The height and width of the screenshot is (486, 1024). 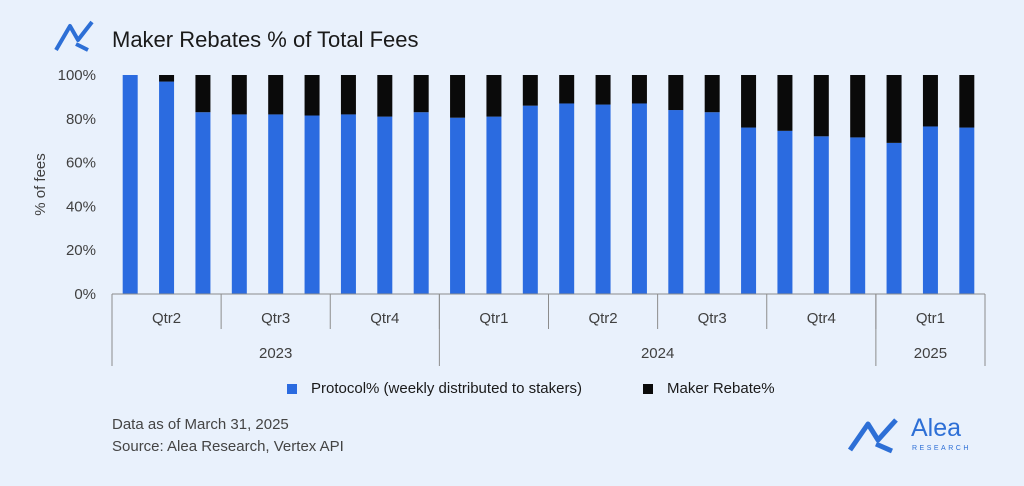 What do you see at coordinates (81, 250) in the screenshot?
I see `y-tick-label: 20%` at bounding box center [81, 250].